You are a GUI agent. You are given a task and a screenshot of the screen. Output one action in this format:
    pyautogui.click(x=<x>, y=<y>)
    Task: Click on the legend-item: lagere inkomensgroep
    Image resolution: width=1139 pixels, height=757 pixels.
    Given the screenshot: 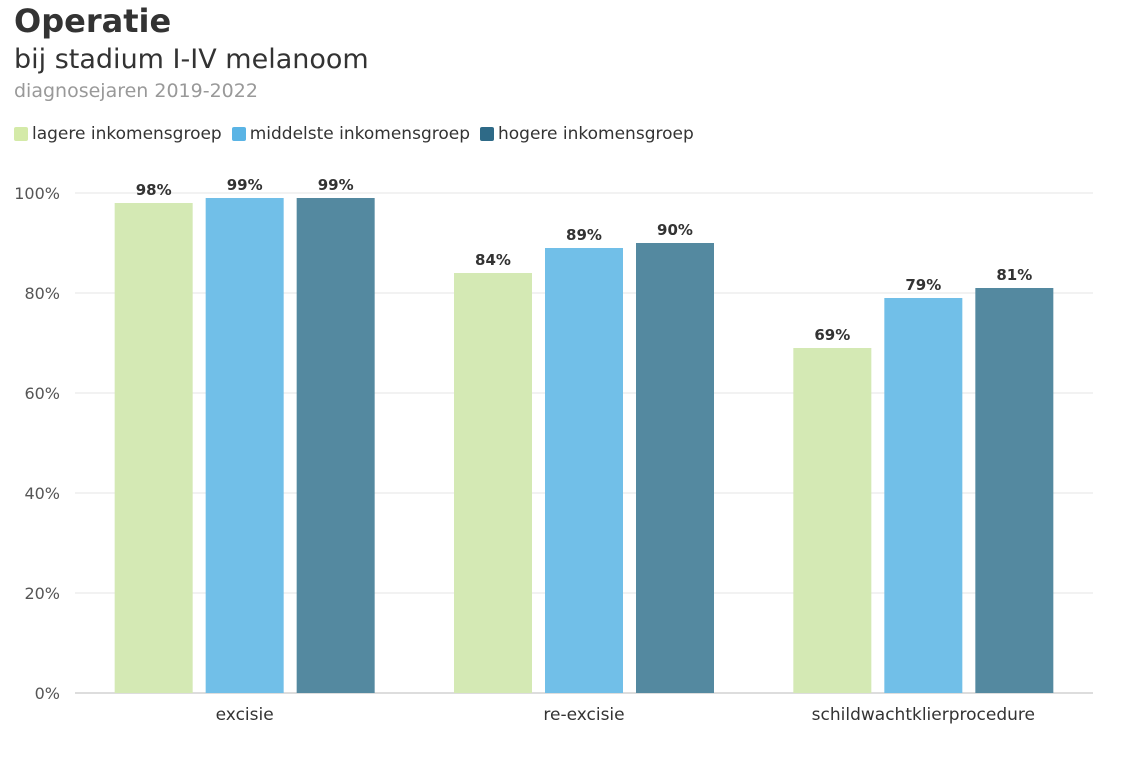 What is the action you would take?
    pyautogui.click(x=118, y=134)
    